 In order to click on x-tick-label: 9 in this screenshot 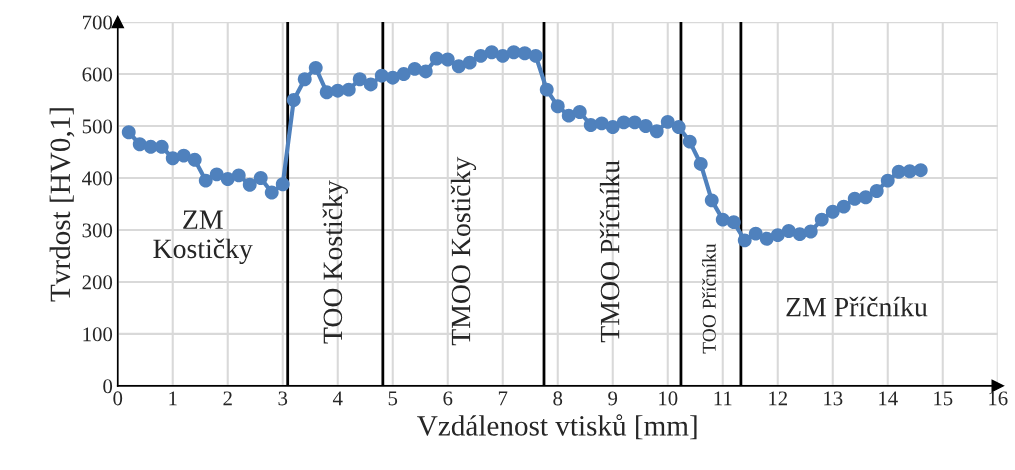, I will do `click(613, 398)`.